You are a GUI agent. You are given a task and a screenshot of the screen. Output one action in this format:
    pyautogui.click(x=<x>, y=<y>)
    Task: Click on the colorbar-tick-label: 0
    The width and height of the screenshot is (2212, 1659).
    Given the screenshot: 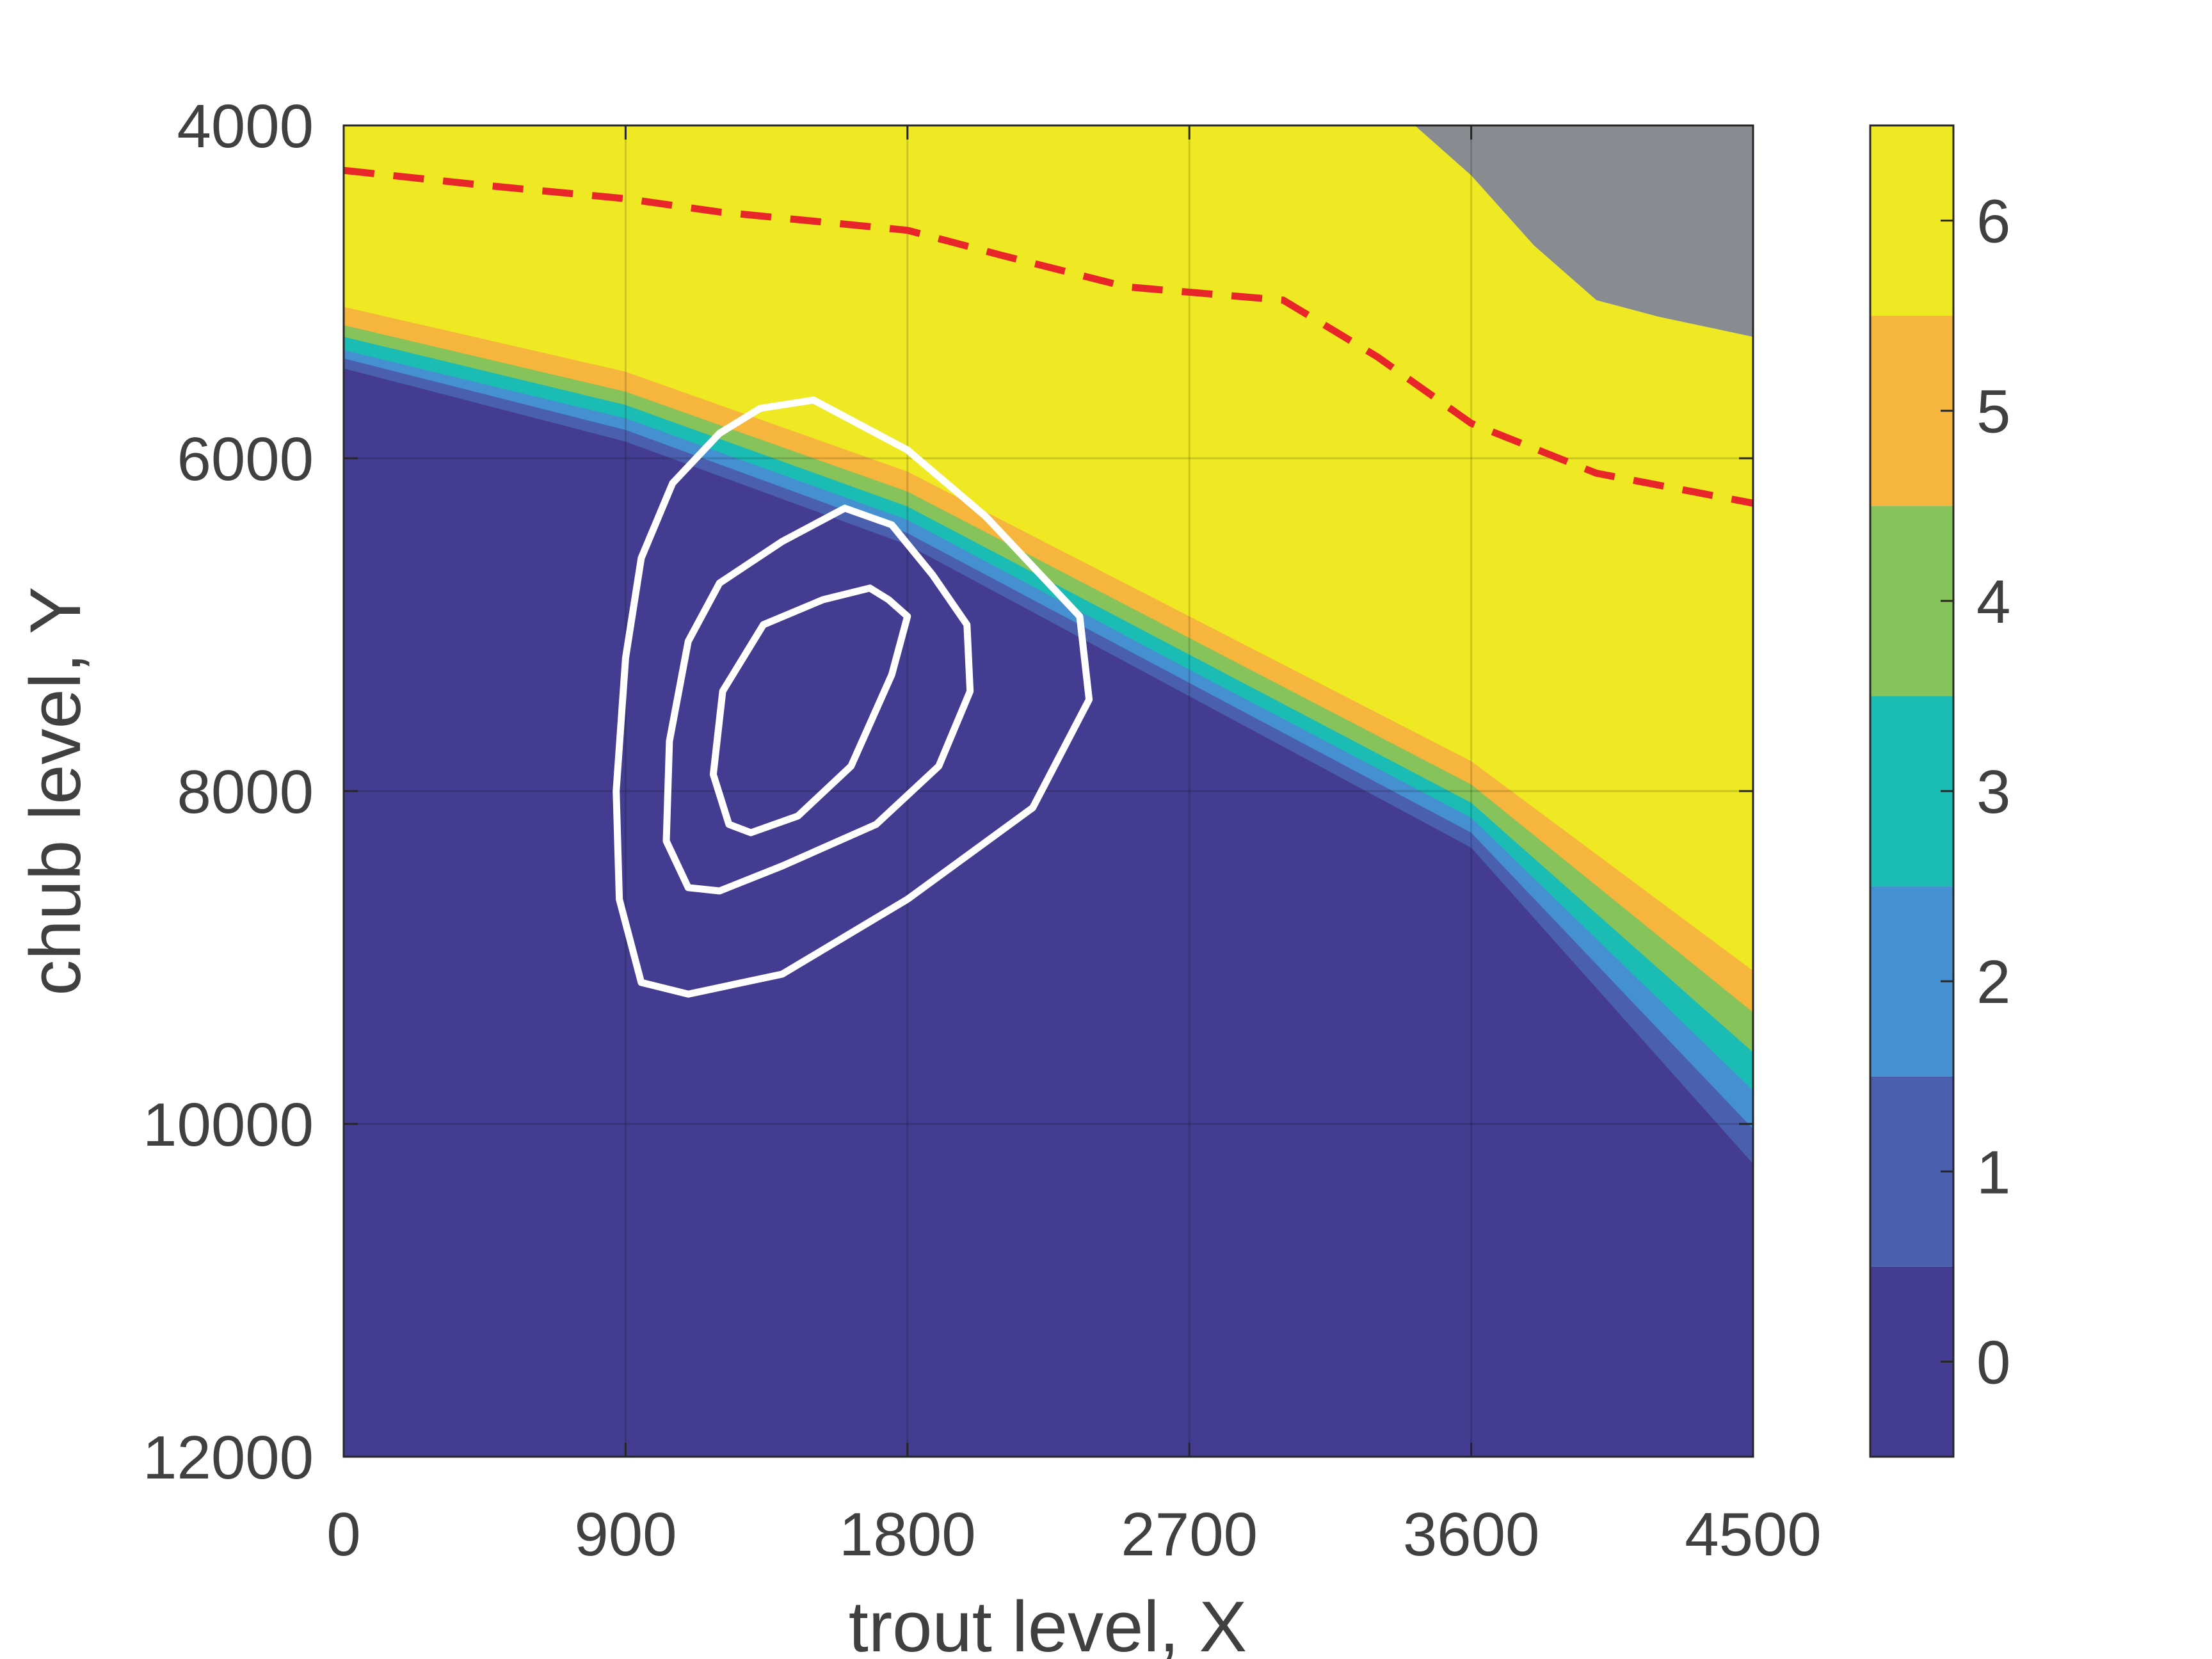 What is the action you would take?
    pyautogui.click(x=1993, y=1362)
    